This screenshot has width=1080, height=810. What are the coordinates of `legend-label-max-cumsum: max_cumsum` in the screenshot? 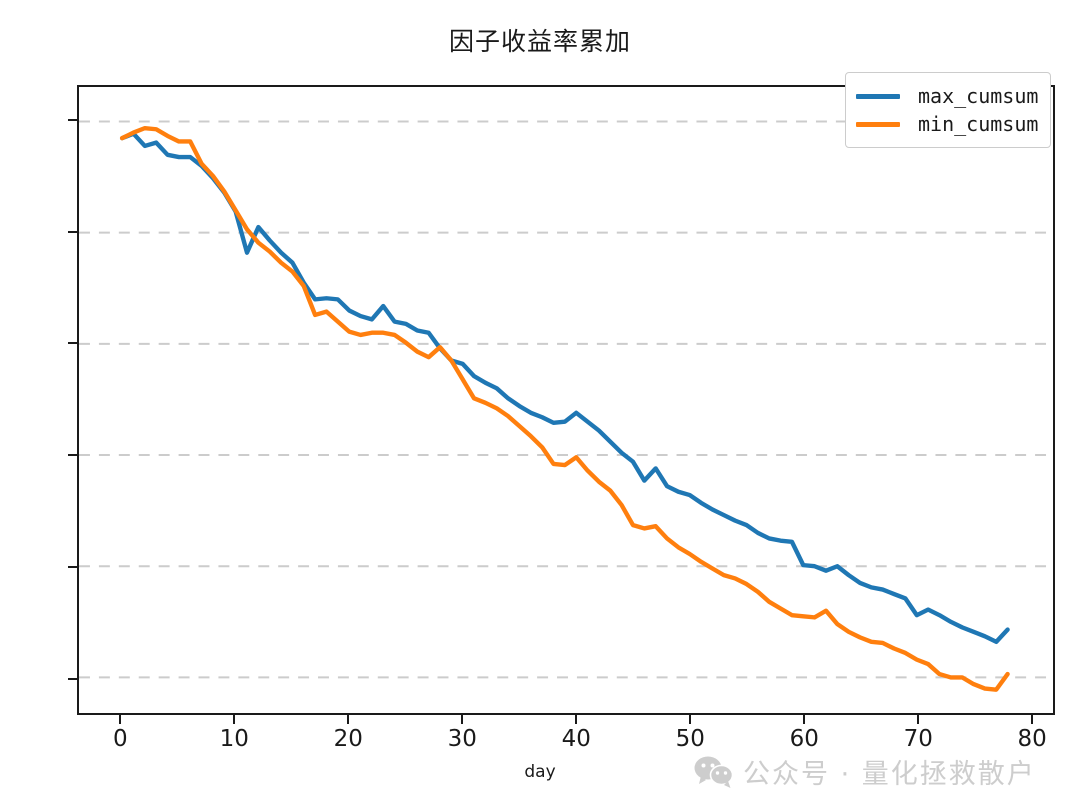 It's located at (978, 96).